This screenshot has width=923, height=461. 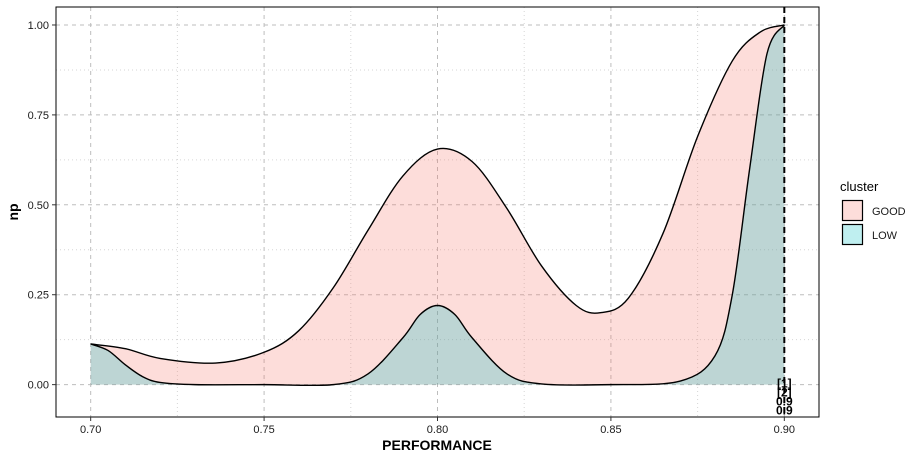 I want to click on threshold-label: [2], so click(x=784, y=393).